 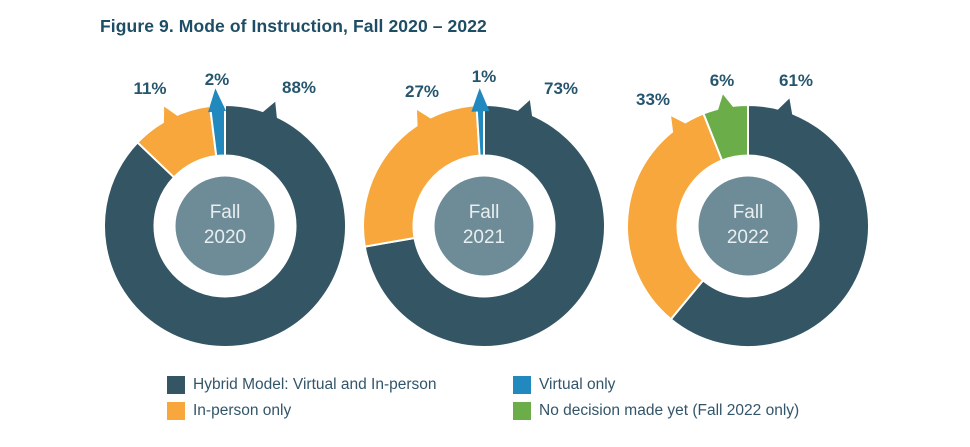 What do you see at coordinates (422, 91) in the screenshot?
I see `pct-label-in_person: 27%` at bounding box center [422, 91].